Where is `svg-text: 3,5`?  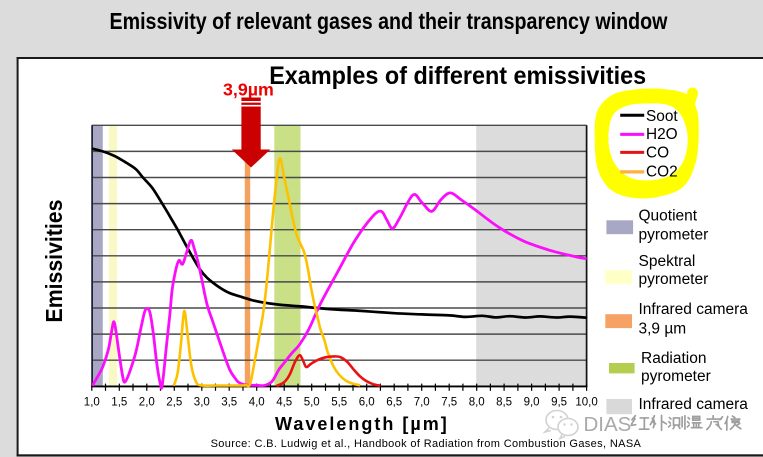 svg-text: 3,5 is located at coordinates (229, 403).